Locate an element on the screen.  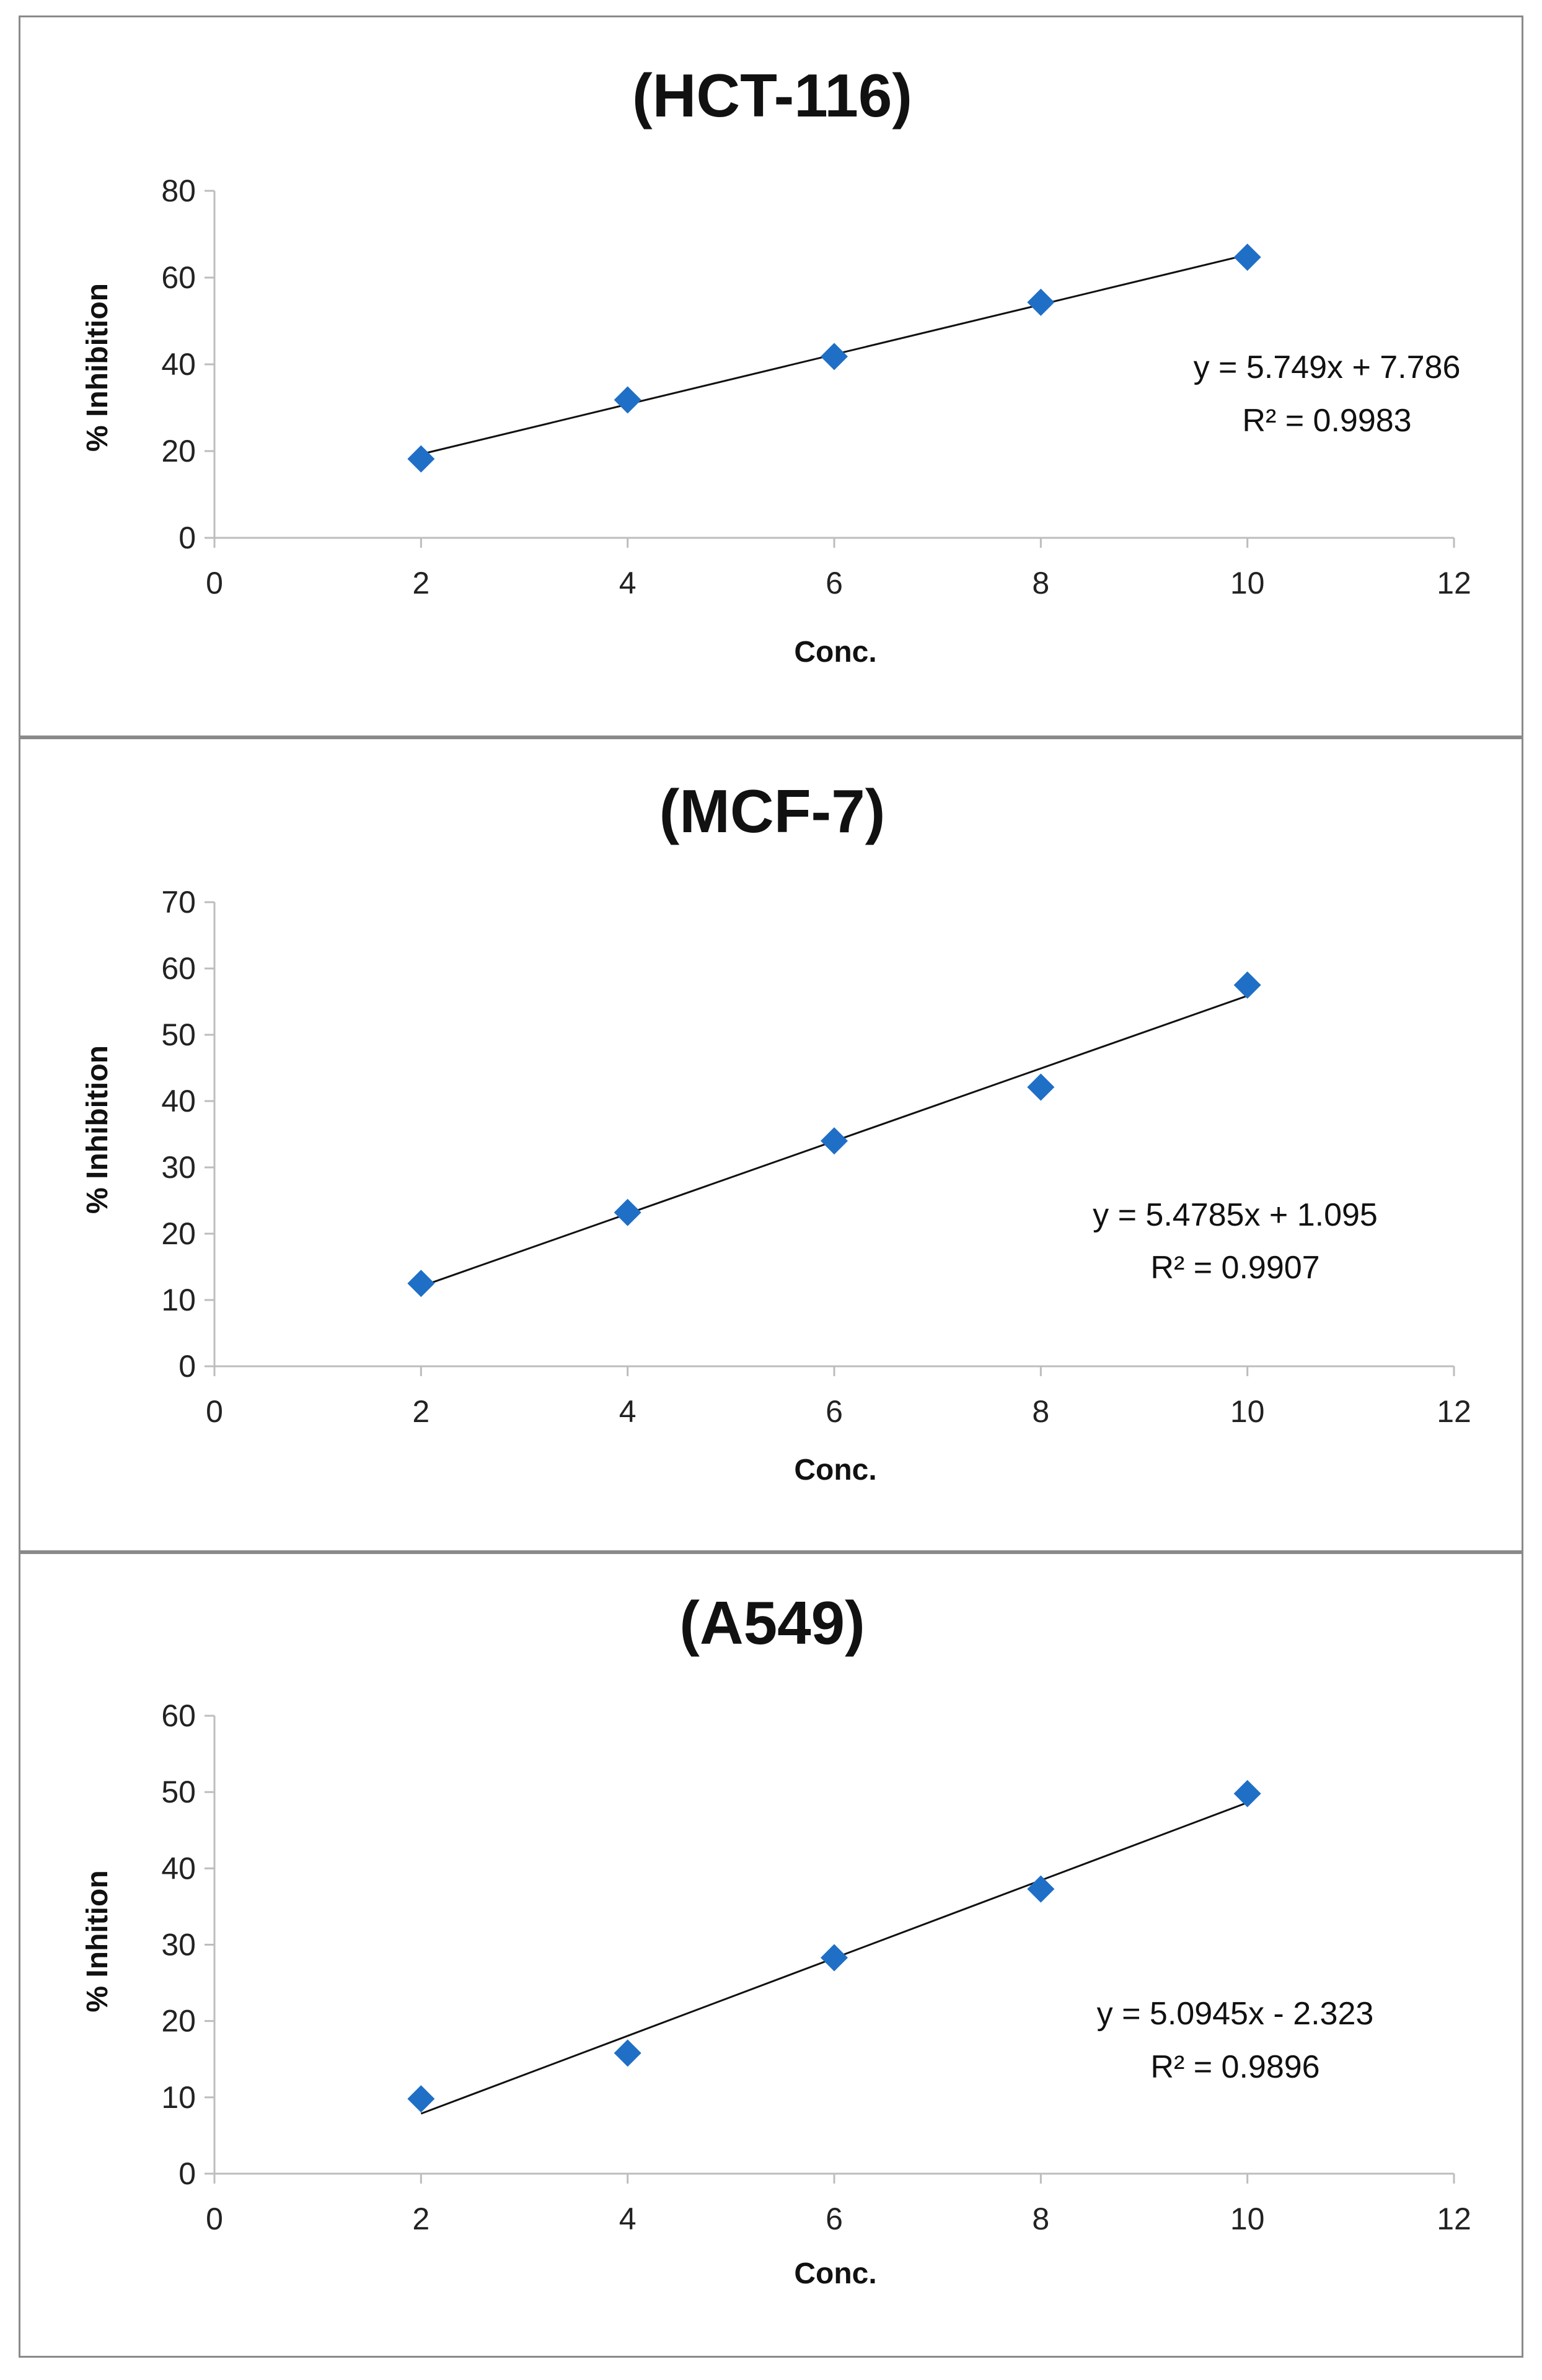
y-tick-label: 80 is located at coordinates (178, 190).